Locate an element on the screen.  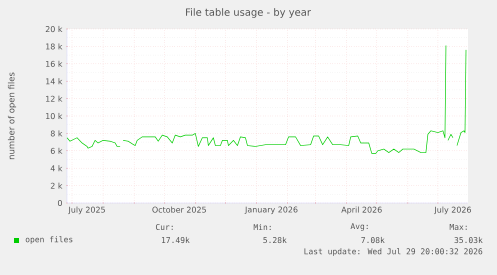
chart-title: File table usage - by year is located at coordinates (248, 13).